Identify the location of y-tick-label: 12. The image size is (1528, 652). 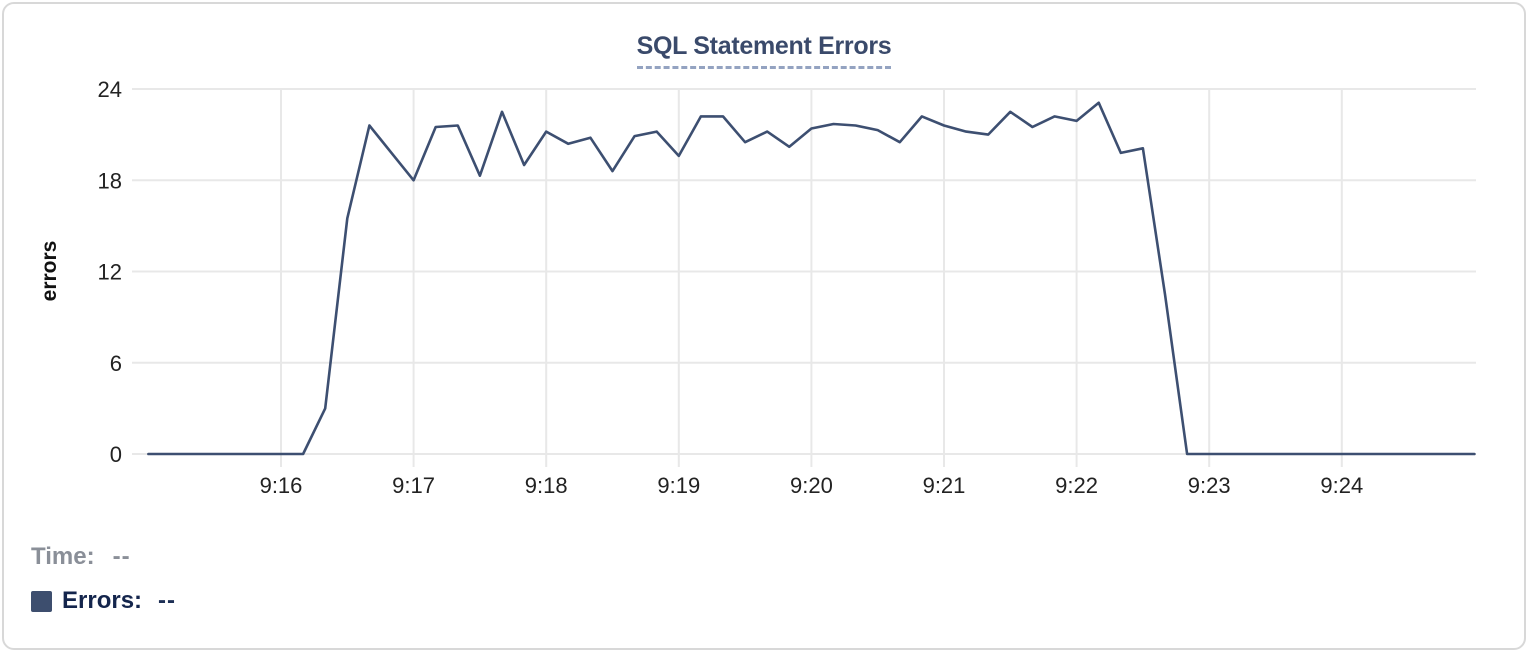
(110, 272).